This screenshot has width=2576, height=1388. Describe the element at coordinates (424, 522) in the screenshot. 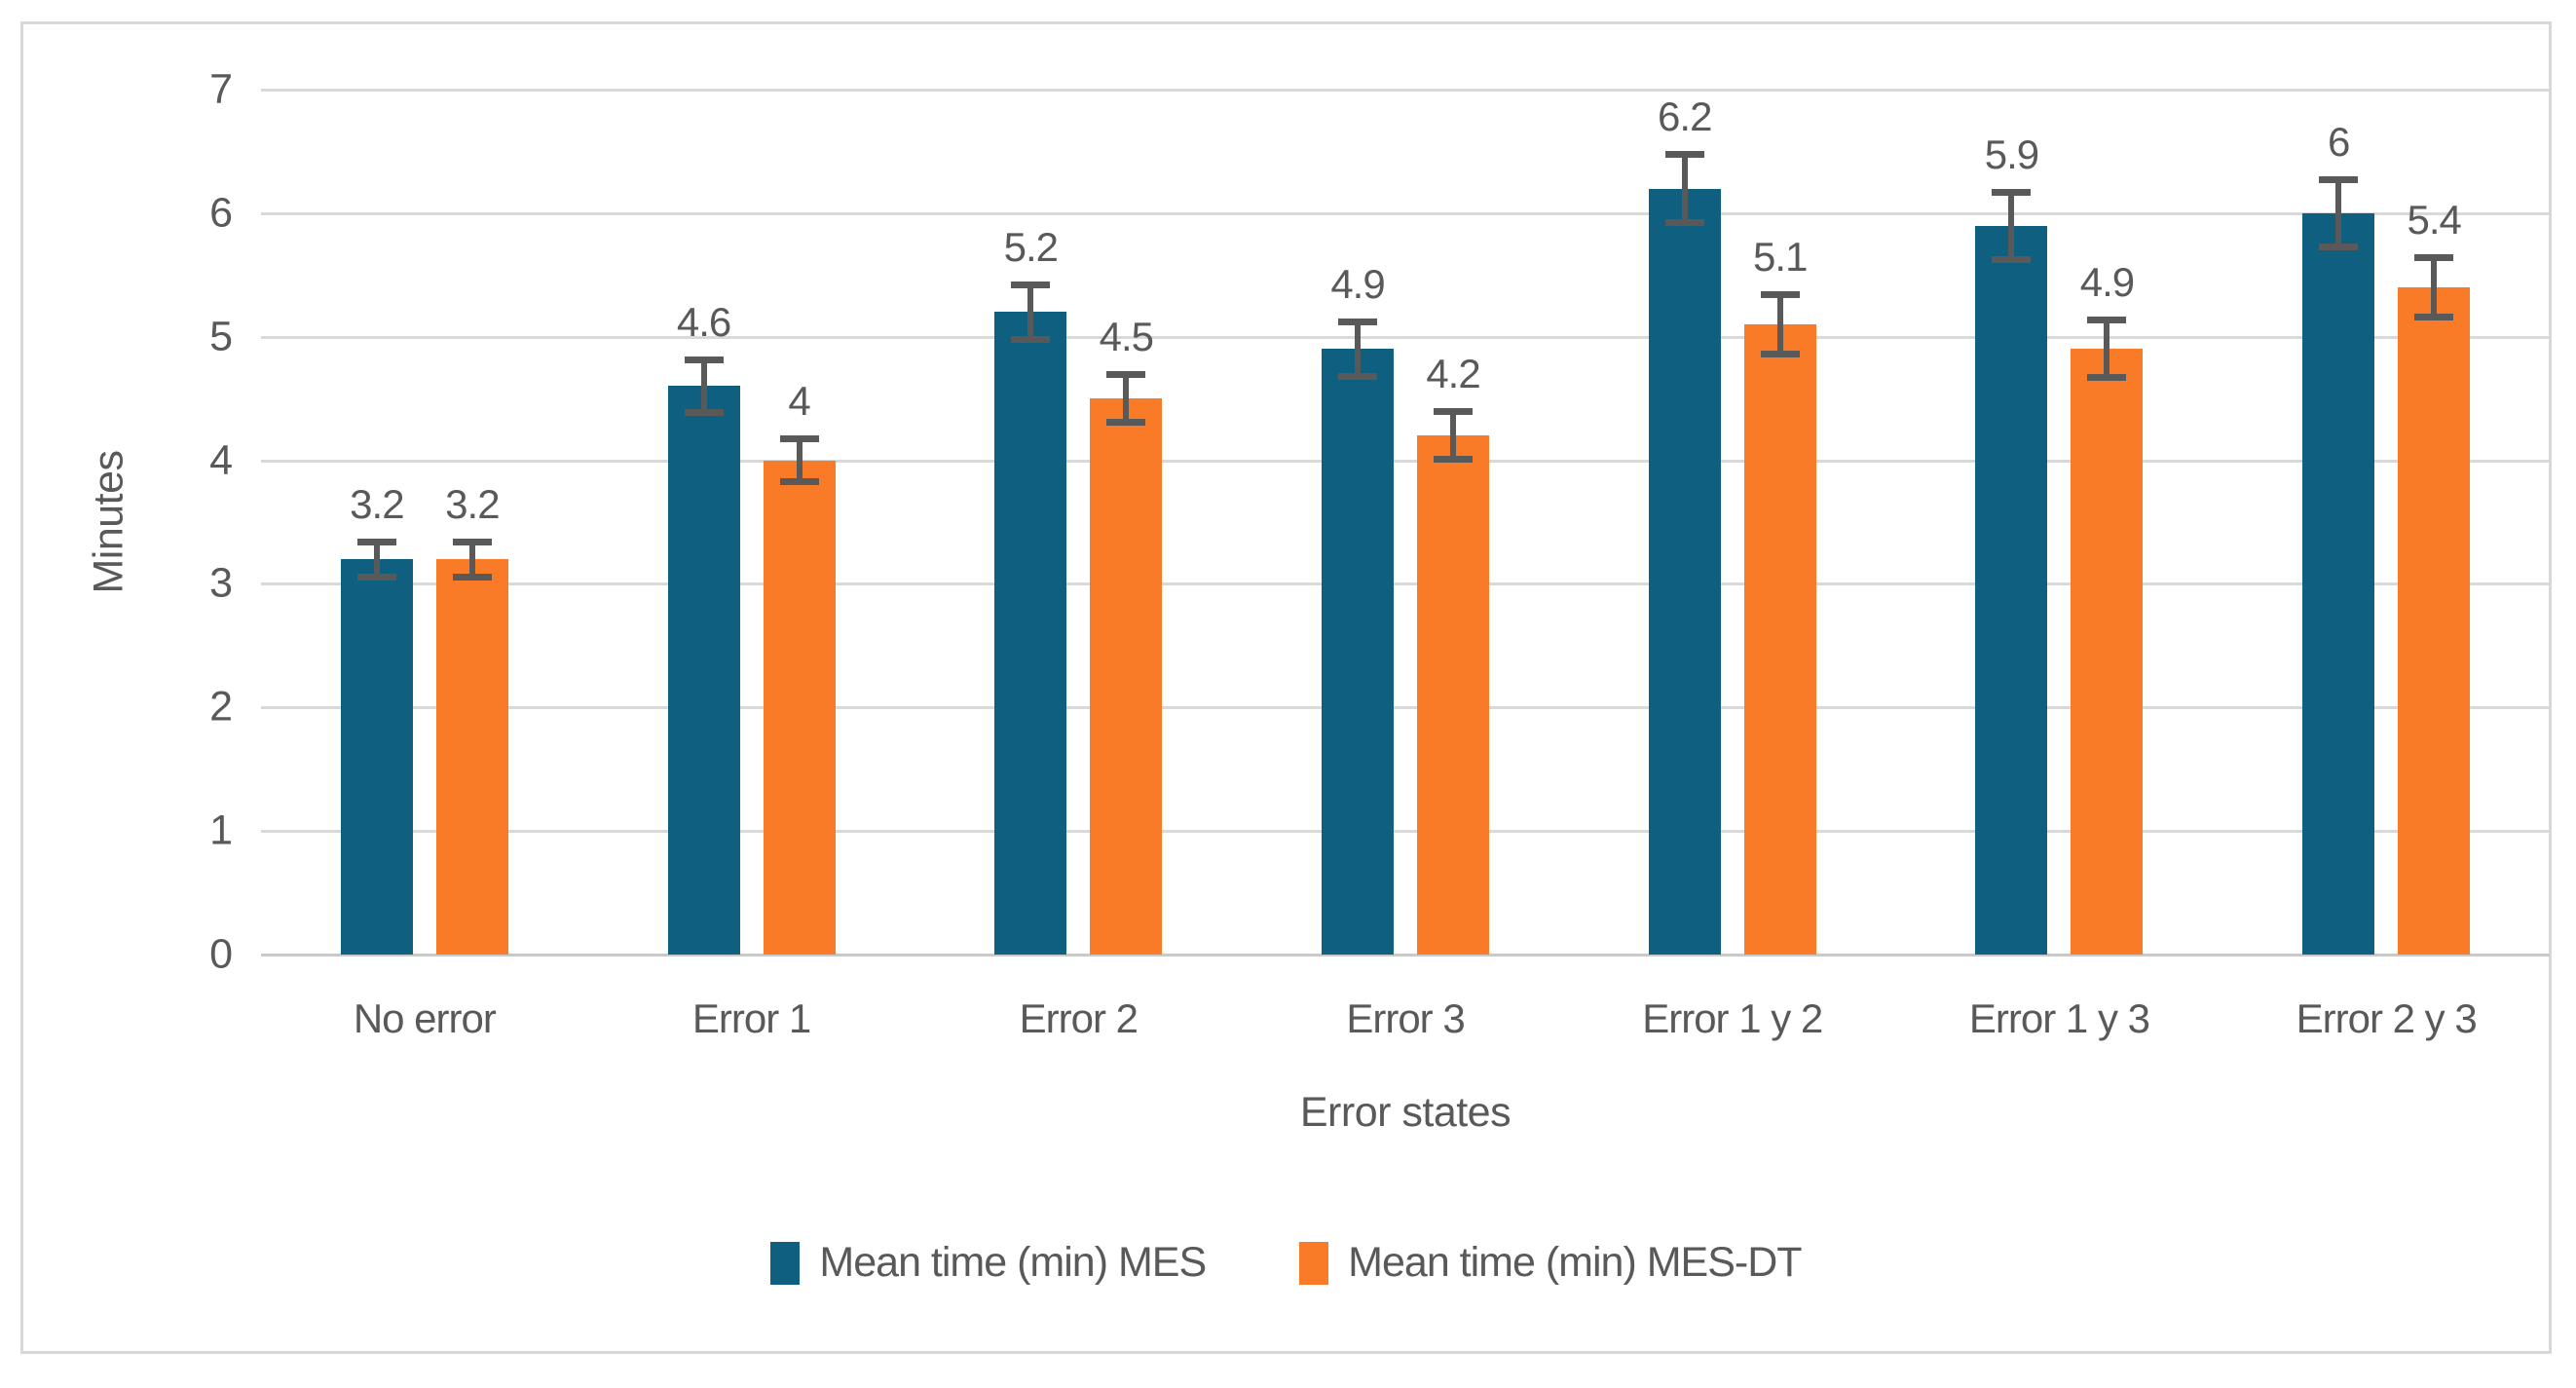

I see `group-no-error: 3.2 3.2` at that location.